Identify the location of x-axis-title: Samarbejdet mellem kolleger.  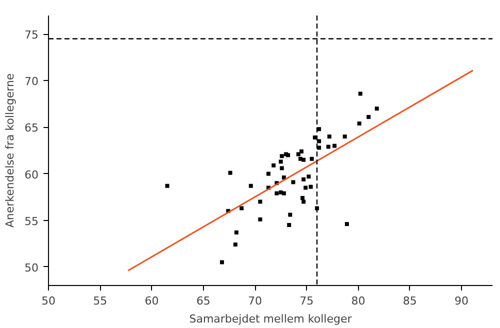
(270, 319).